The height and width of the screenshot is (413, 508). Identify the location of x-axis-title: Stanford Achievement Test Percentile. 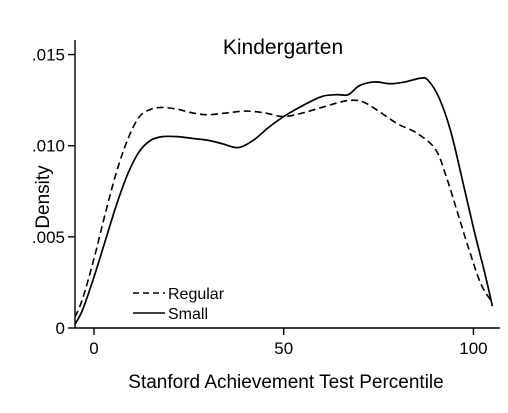
(285, 382).